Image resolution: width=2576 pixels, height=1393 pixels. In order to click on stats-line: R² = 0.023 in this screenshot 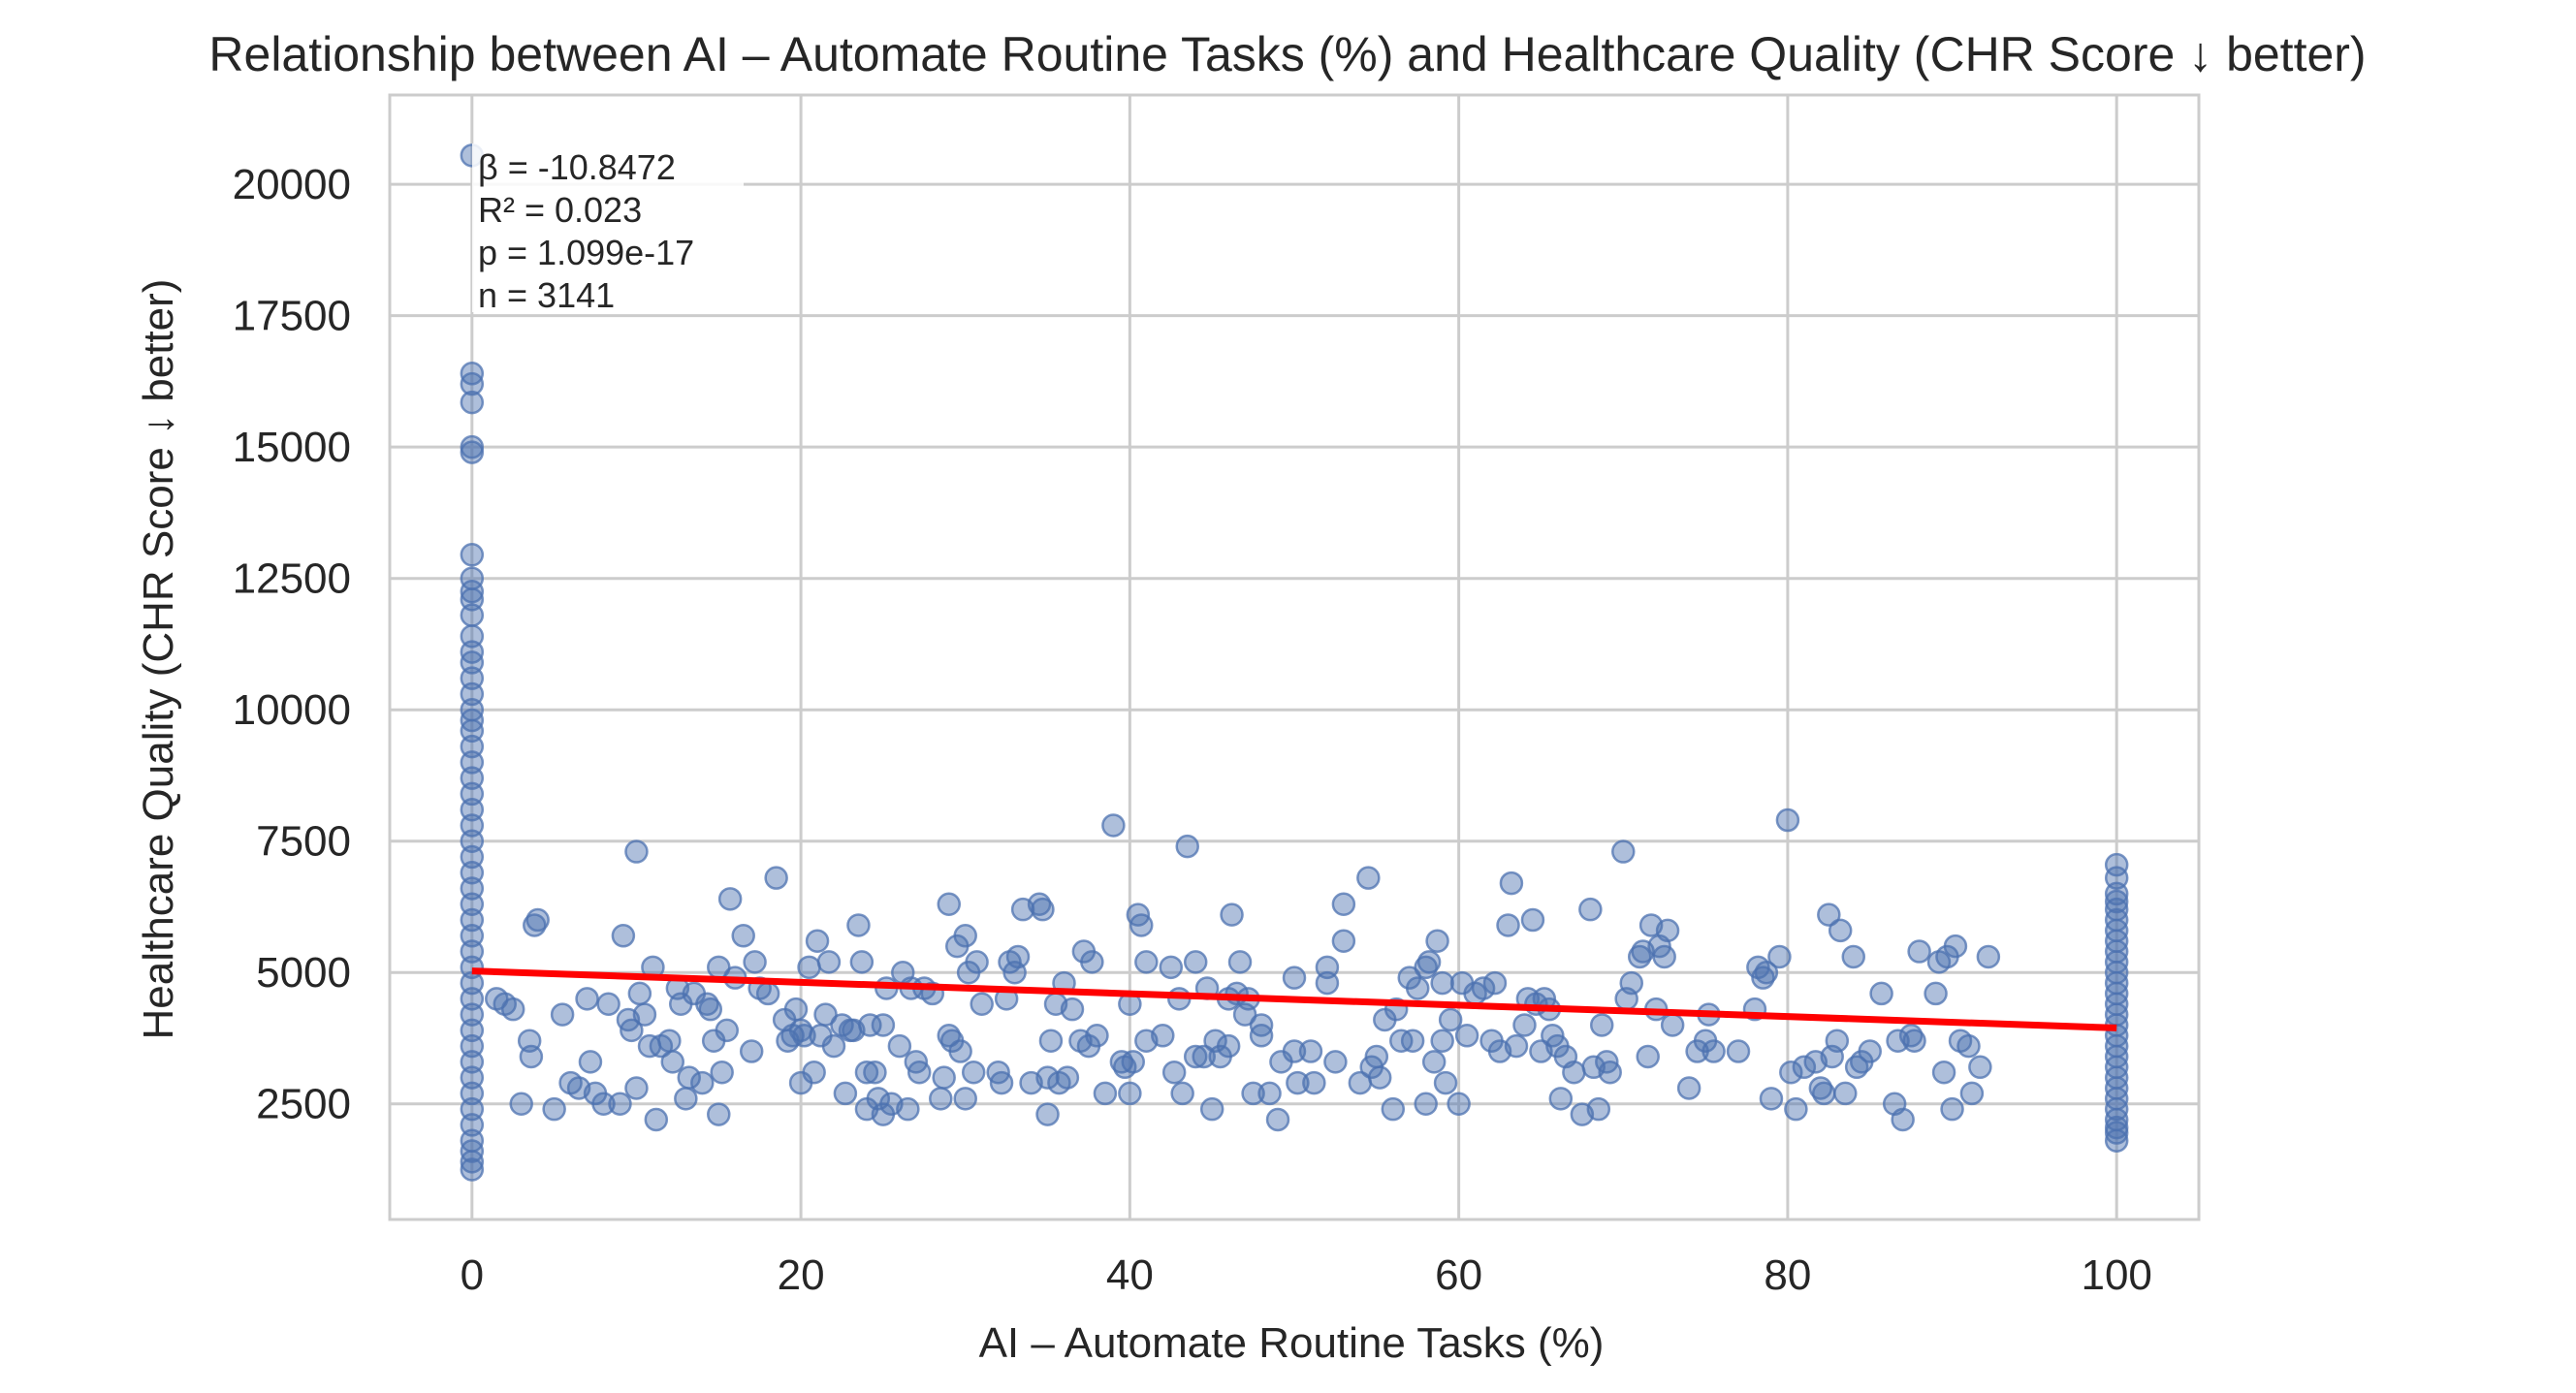, I will do `click(560, 210)`.